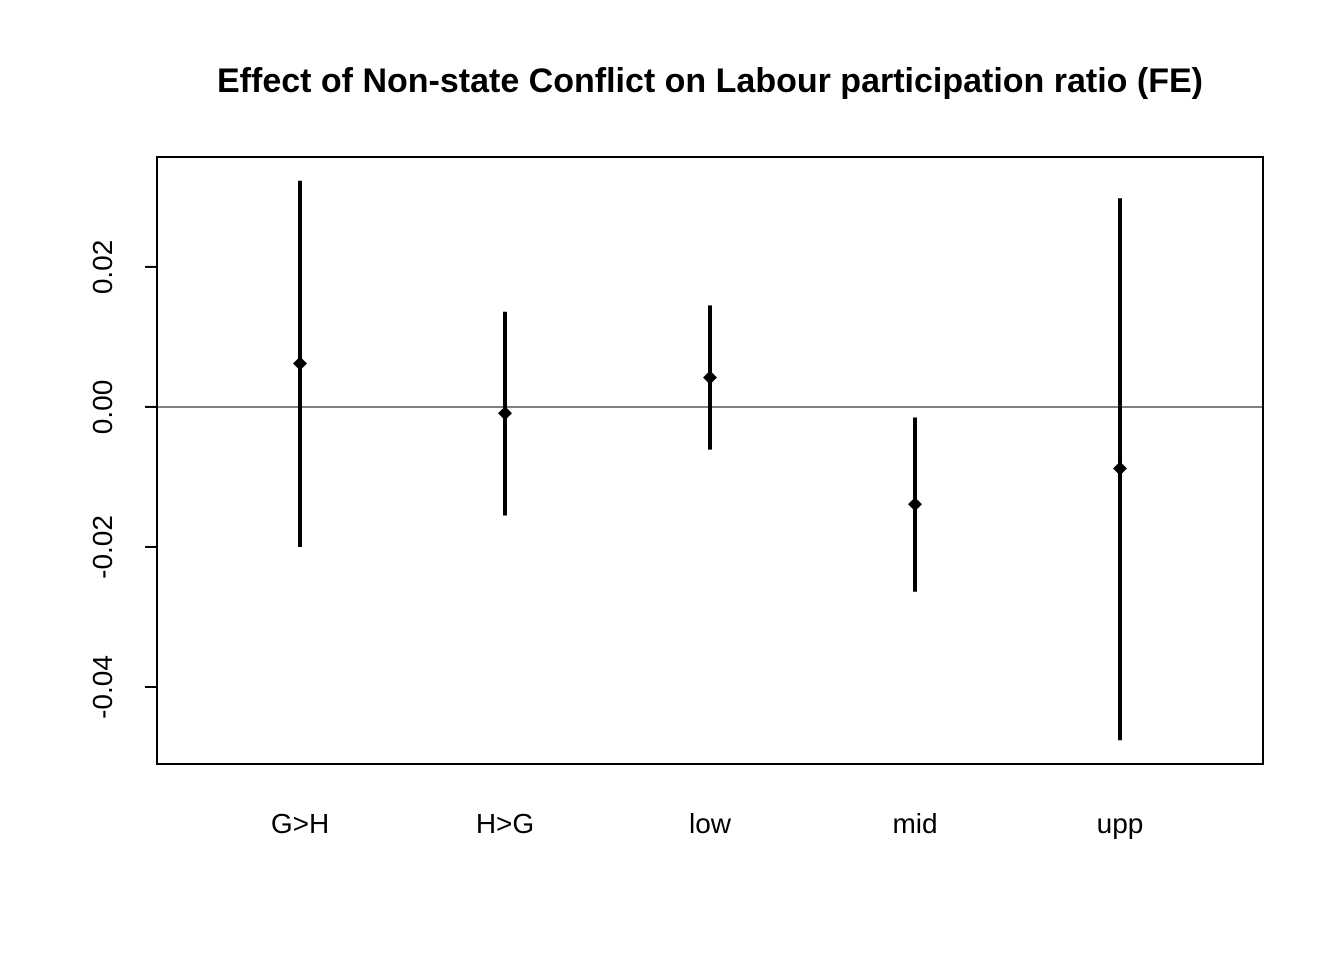 Image resolution: width=1344 pixels, height=960 pixels. I want to click on x-axis: G>H H>G low mid upp, so click(707, 823).